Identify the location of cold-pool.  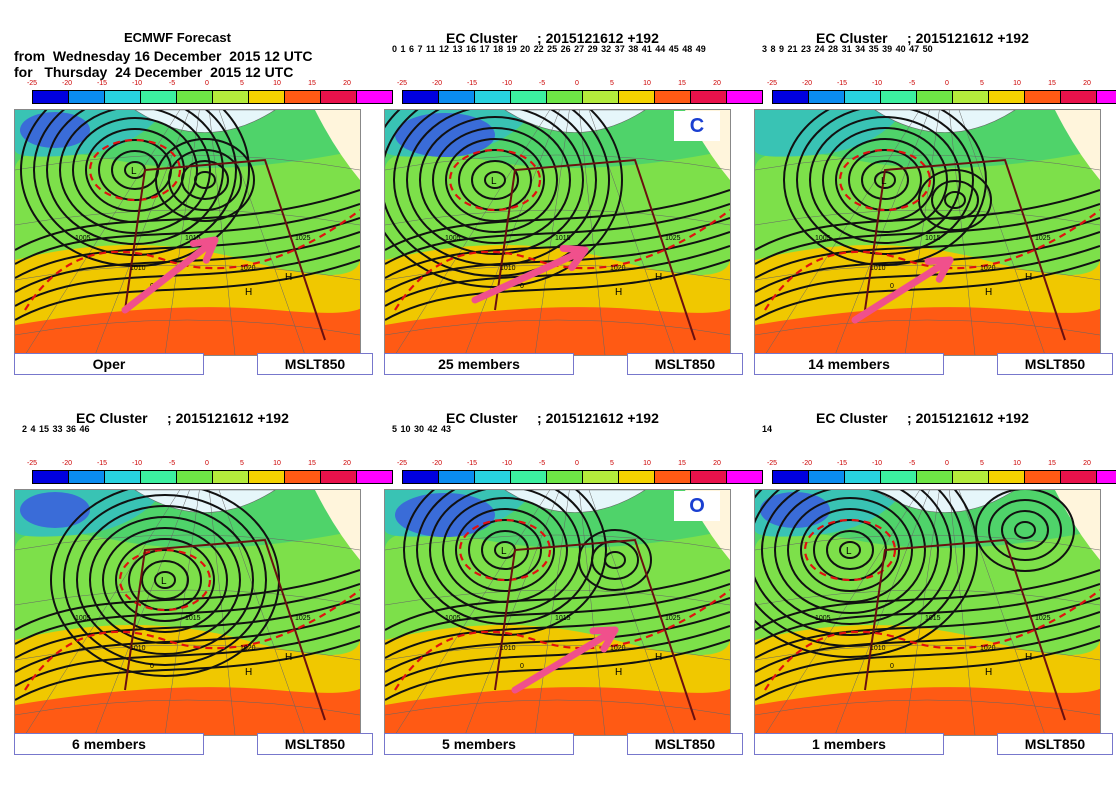
(795, 510).